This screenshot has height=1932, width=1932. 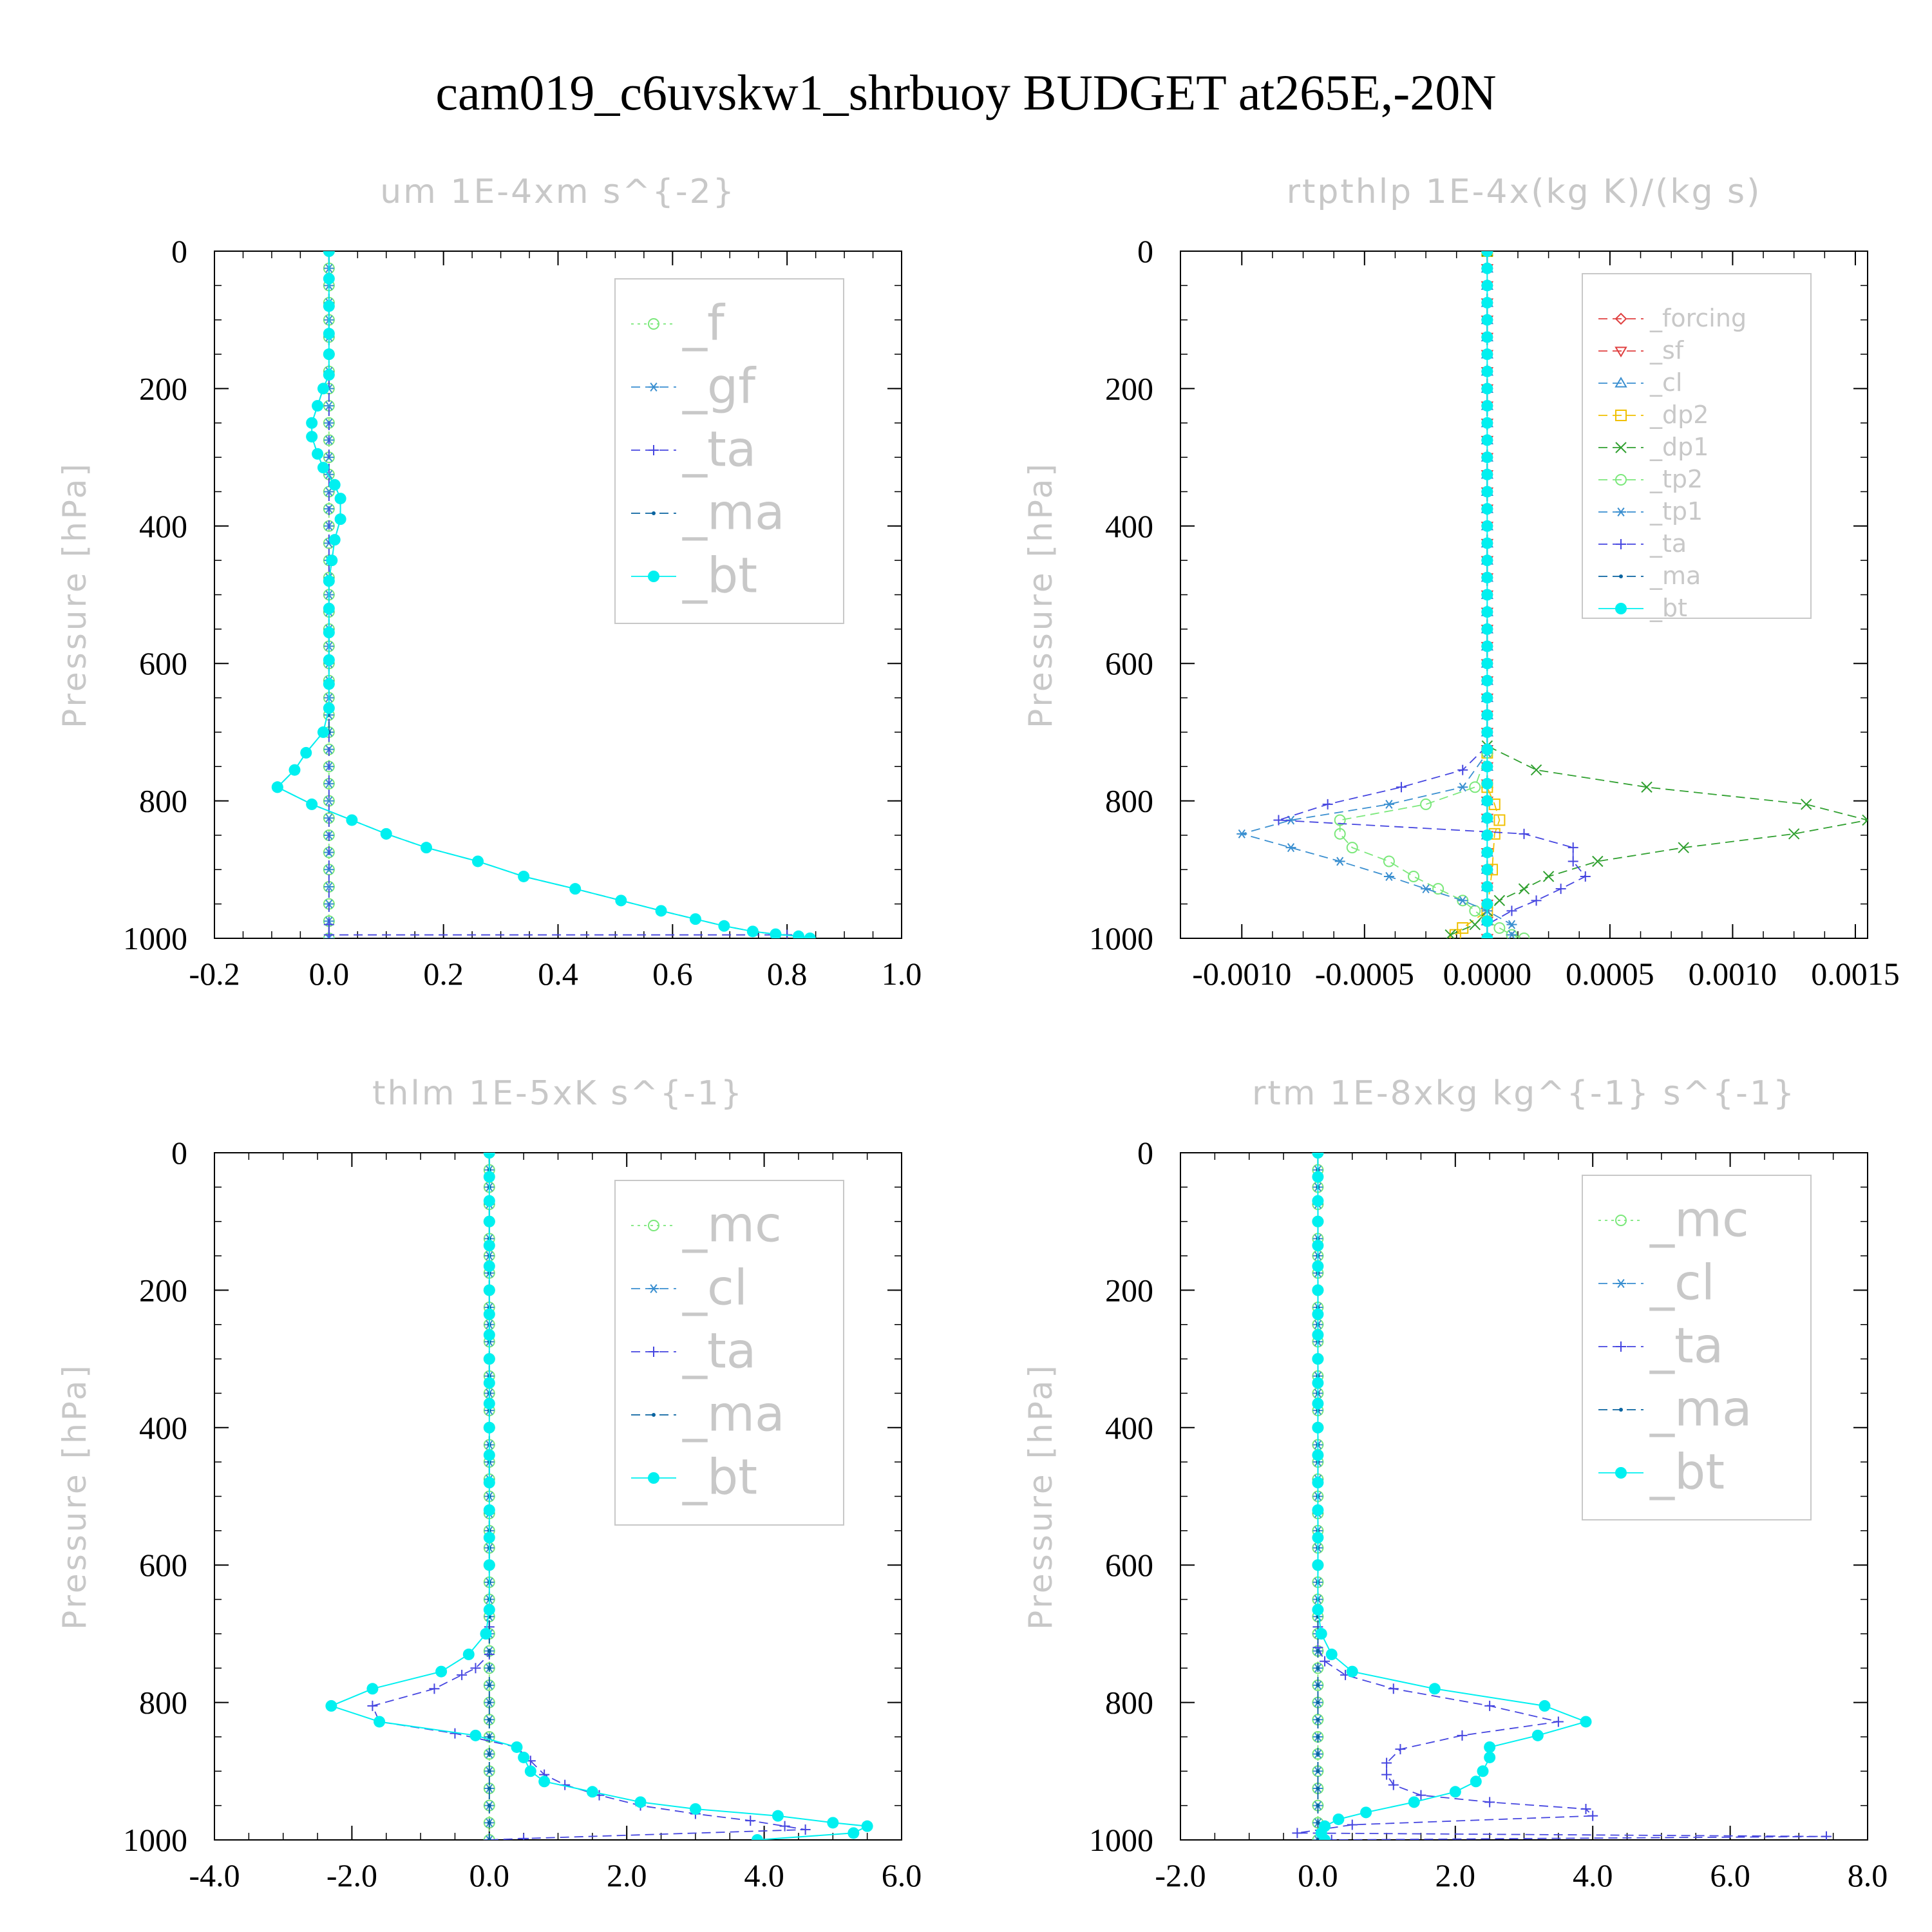 I want to click on legend-marker_dp1, so click(x=1621, y=447).